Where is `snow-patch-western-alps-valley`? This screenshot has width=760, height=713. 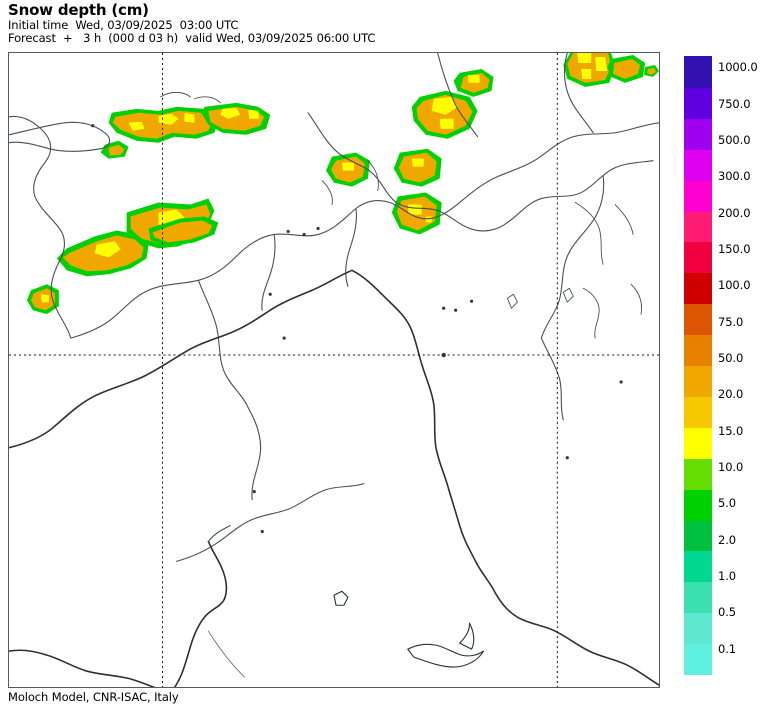
snow-patch-western-alps-valley is located at coordinates (137, 237).